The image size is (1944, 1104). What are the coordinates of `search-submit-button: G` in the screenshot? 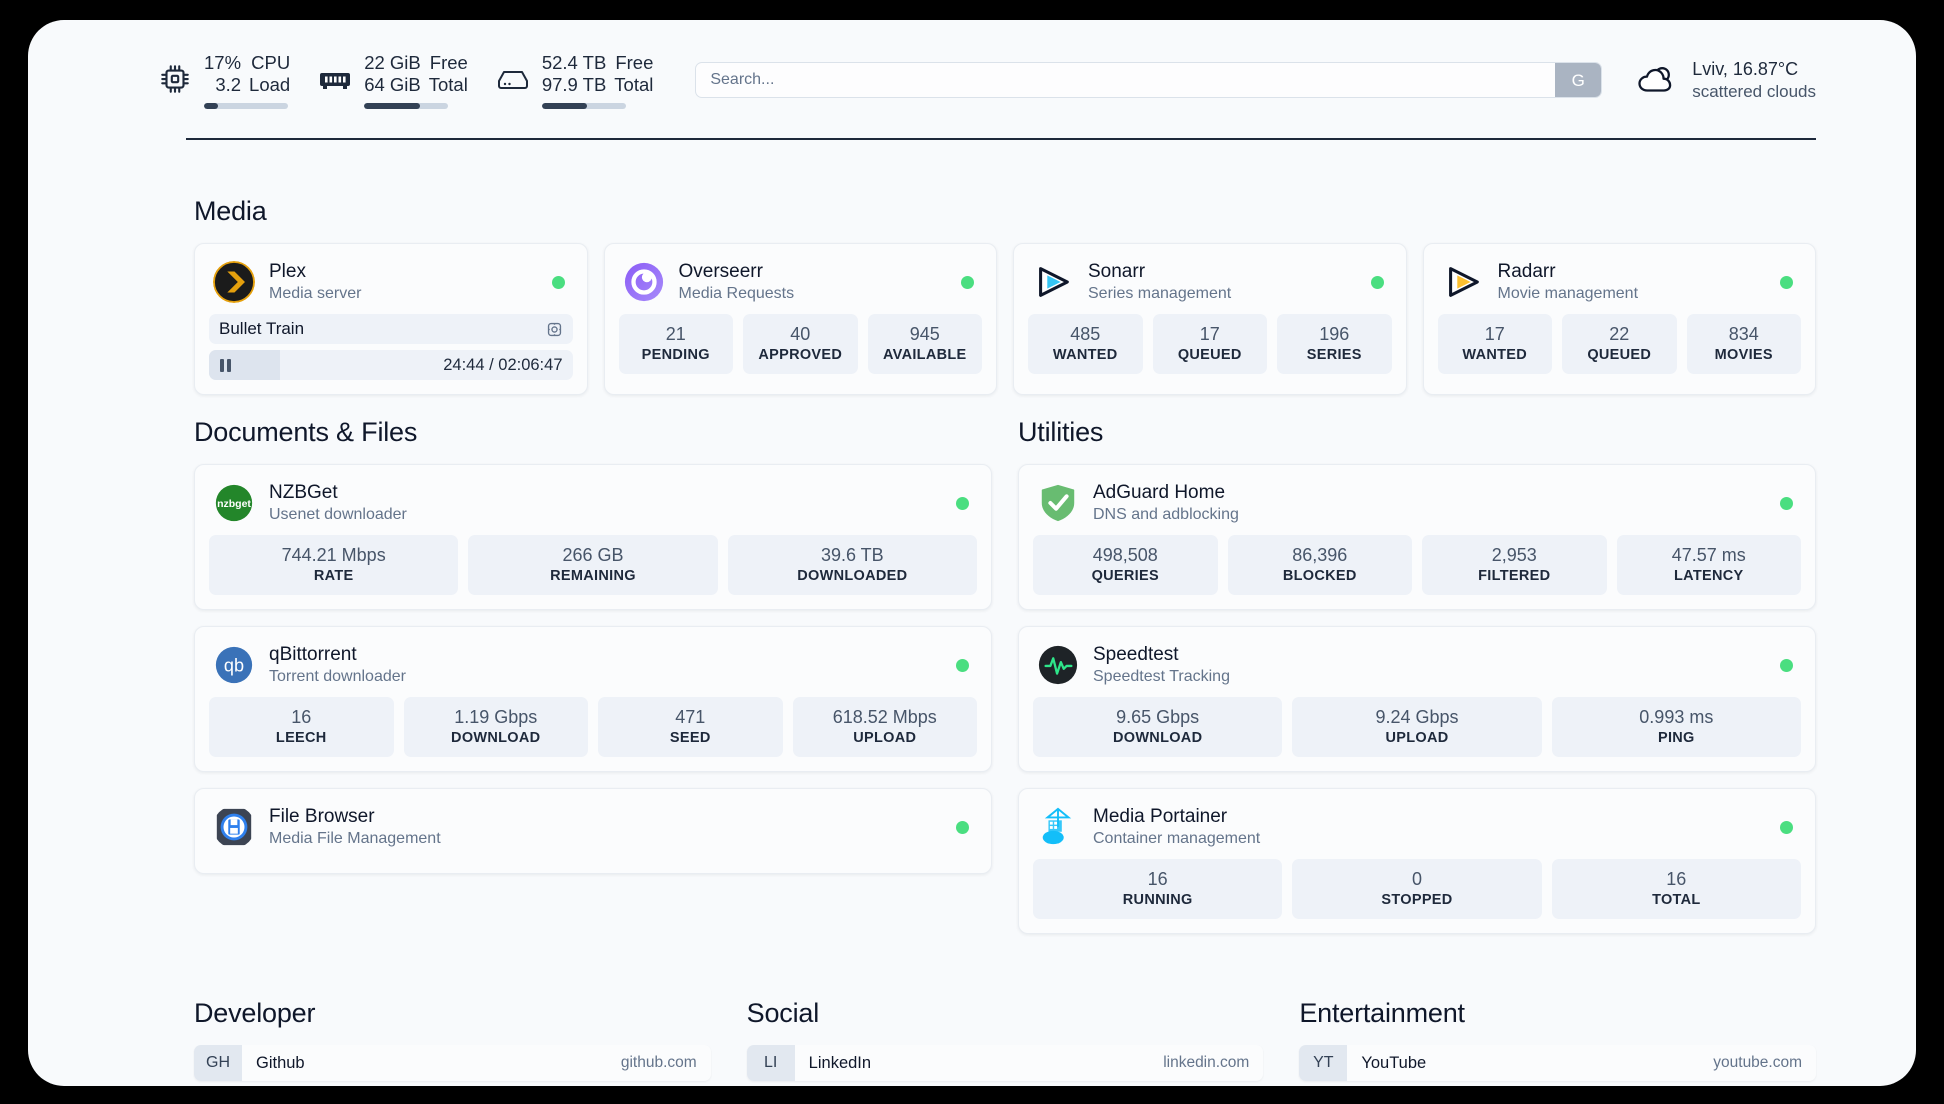 It's located at (1578, 80).